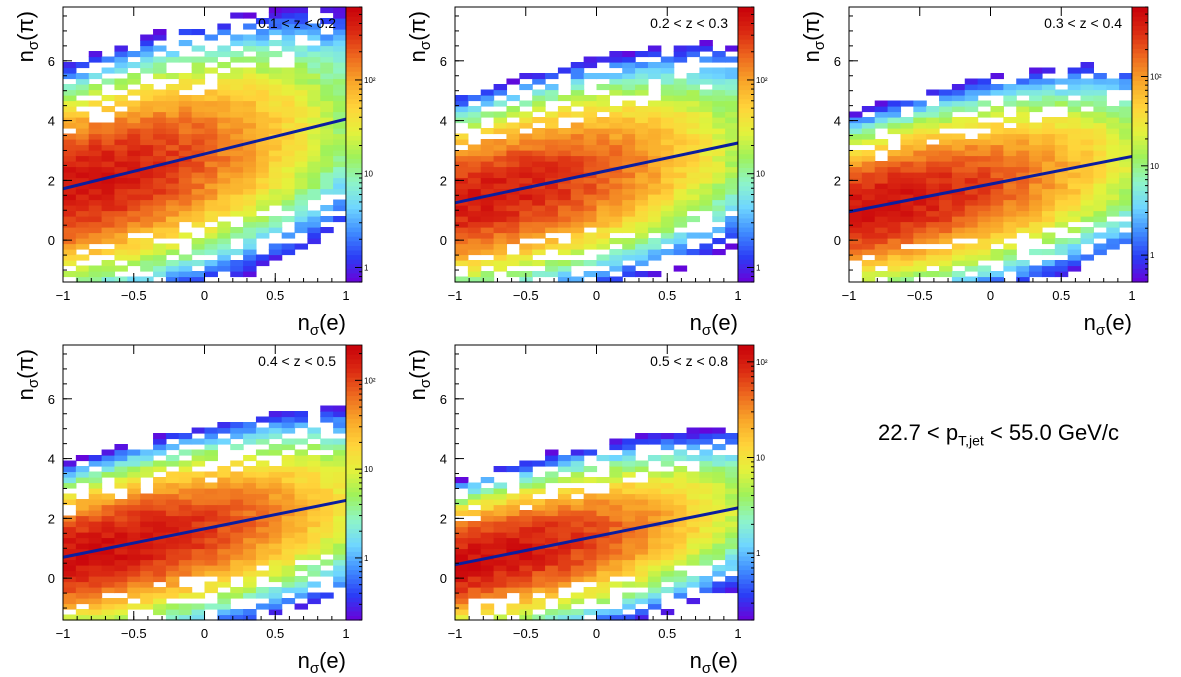 This screenshot has width=1181, height=677. I want to click on colorbar-tick-label: 10, so click(1154, 166).